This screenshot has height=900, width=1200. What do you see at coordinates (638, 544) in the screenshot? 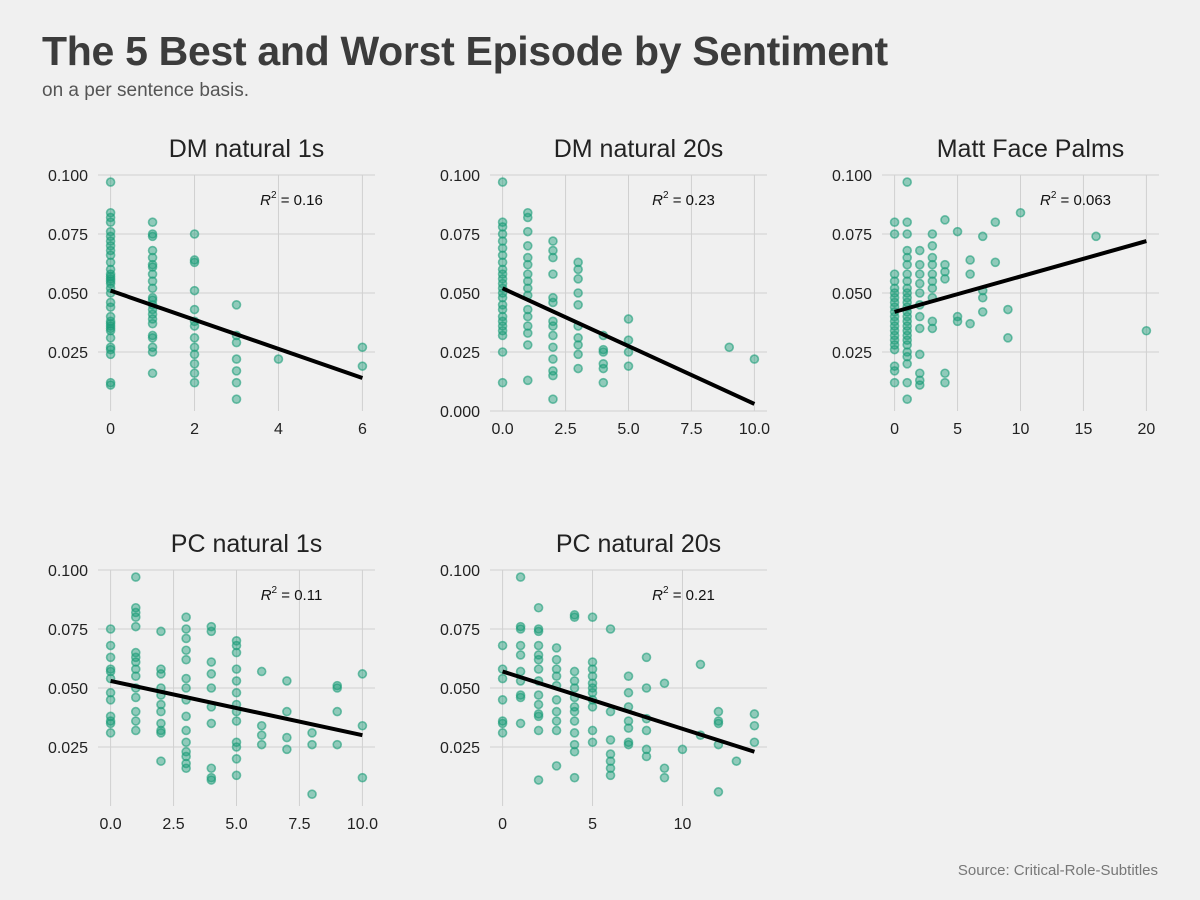
I see `panel-title: PC natural 20s` at bounding box center [638, 544].